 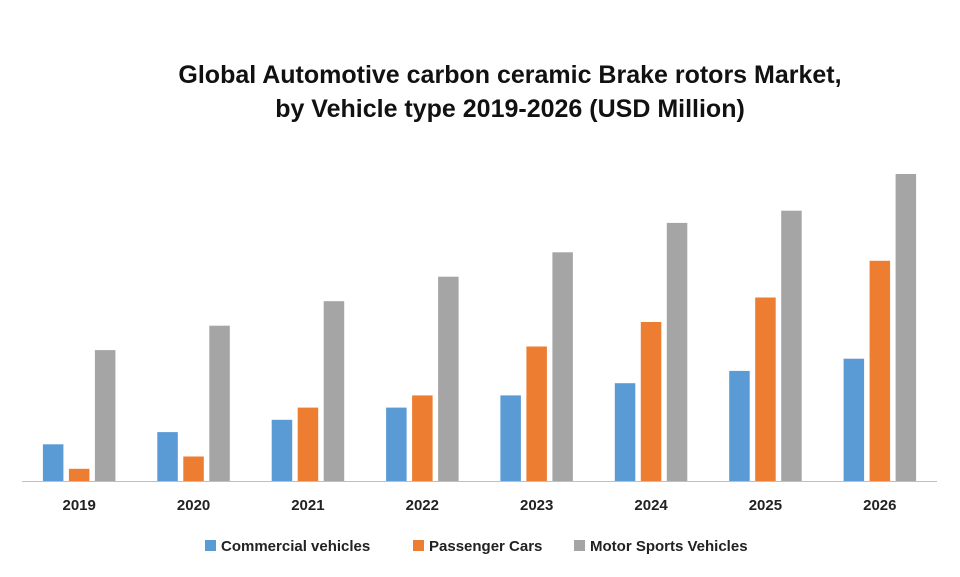 What do you see at coordinates (79, 505) in the screenshot?
I see `x-tick-label: 2019` at bounding box center [79, 505].